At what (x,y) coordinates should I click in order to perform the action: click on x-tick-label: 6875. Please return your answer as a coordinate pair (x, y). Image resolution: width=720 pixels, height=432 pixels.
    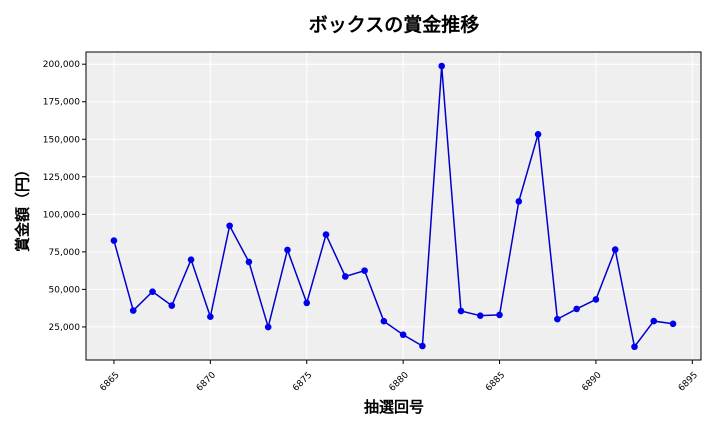
    Looking at the image, I should click on (302, 381).